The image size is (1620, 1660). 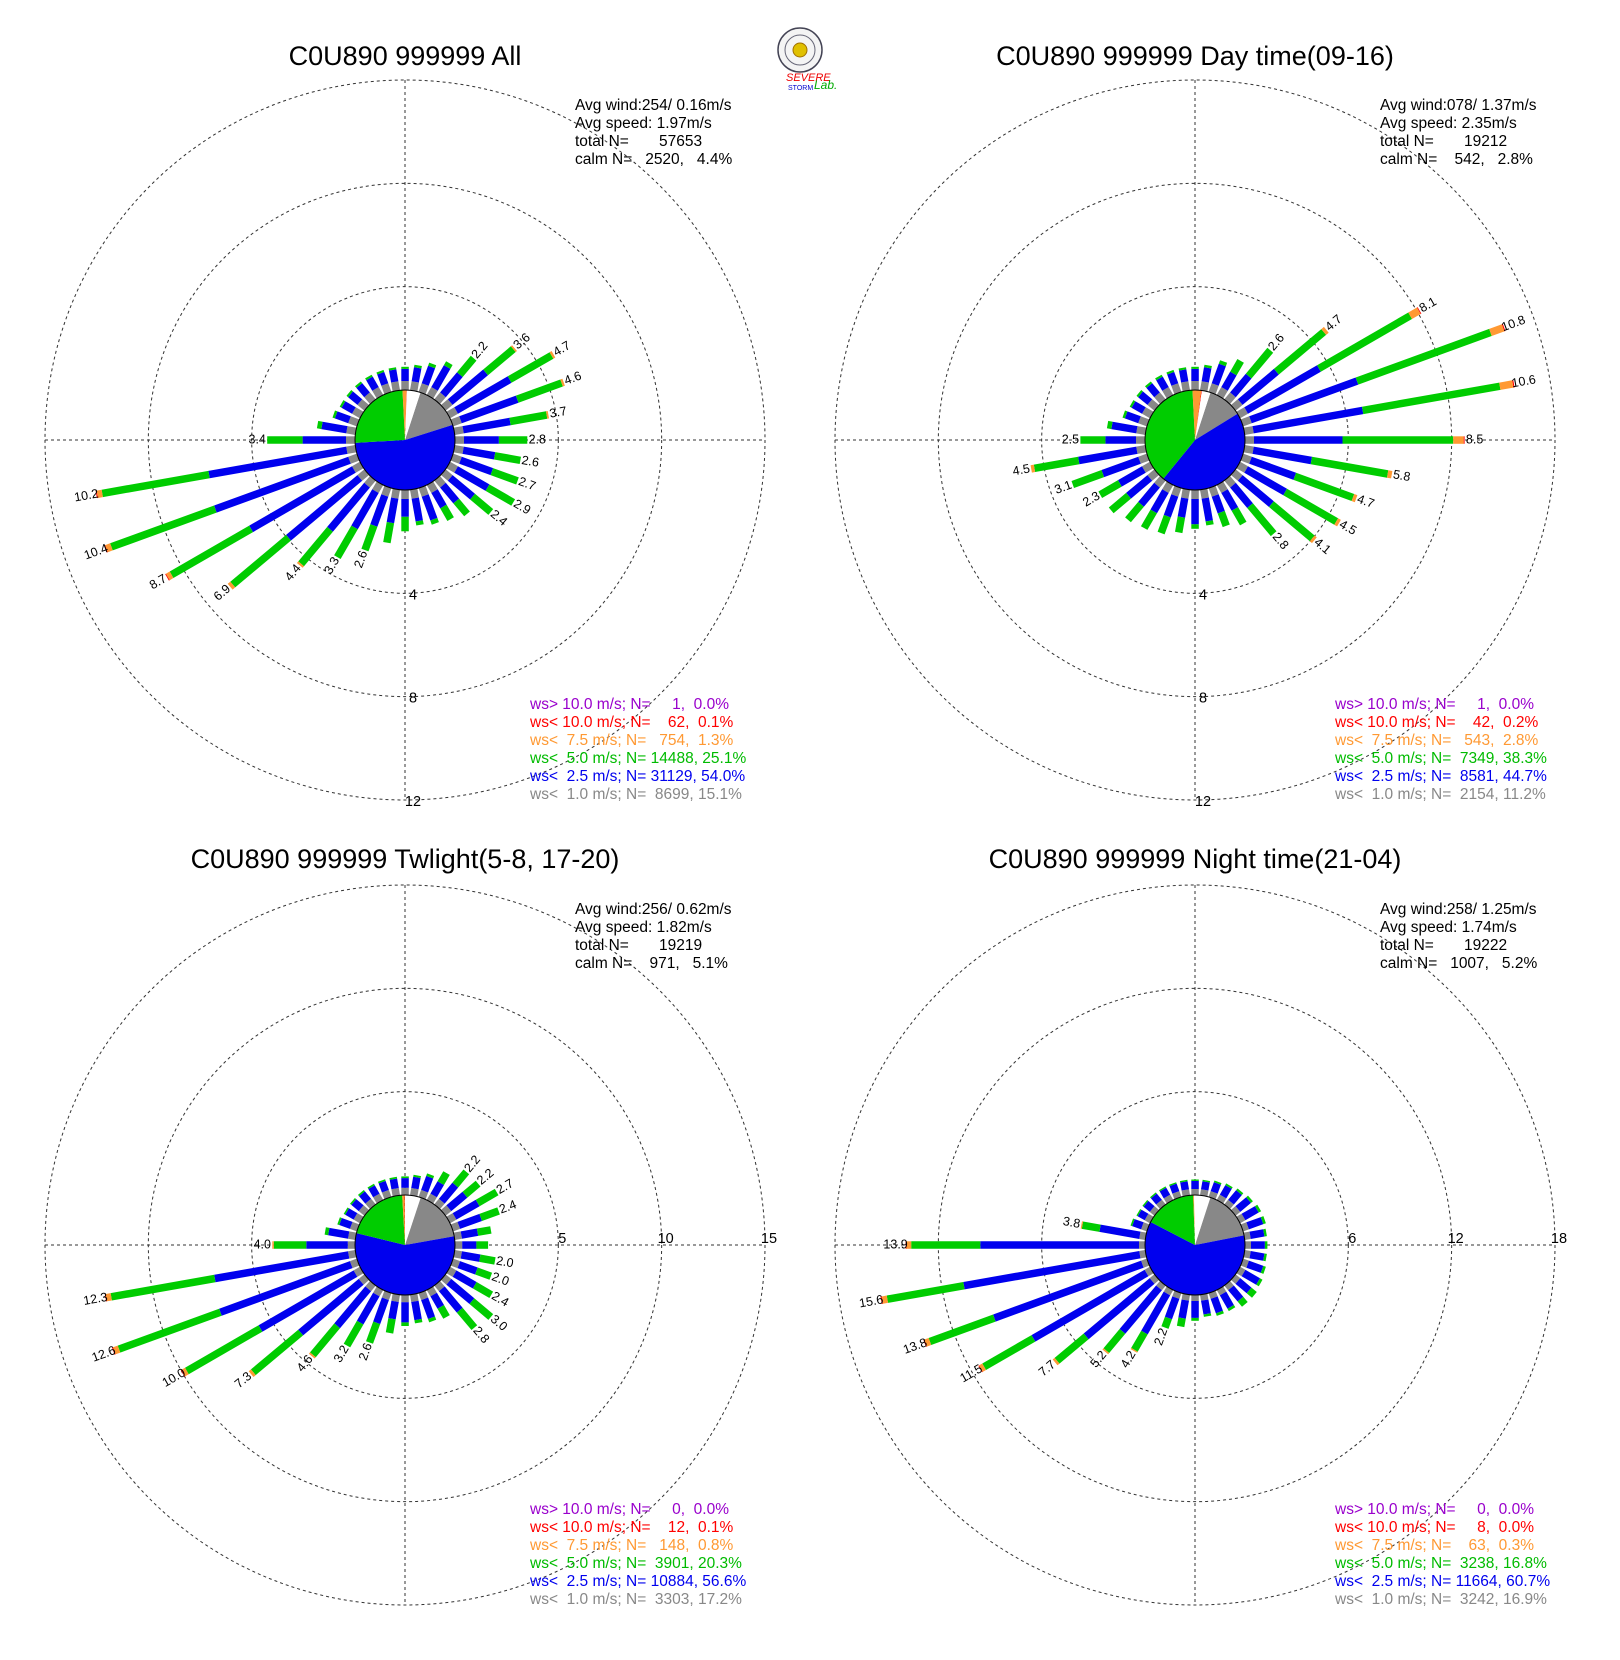 What do you see at coordinates (1063, 487) in the screenshot?
I see `bar-label: 3.1` at bounding box center [1063, 487].